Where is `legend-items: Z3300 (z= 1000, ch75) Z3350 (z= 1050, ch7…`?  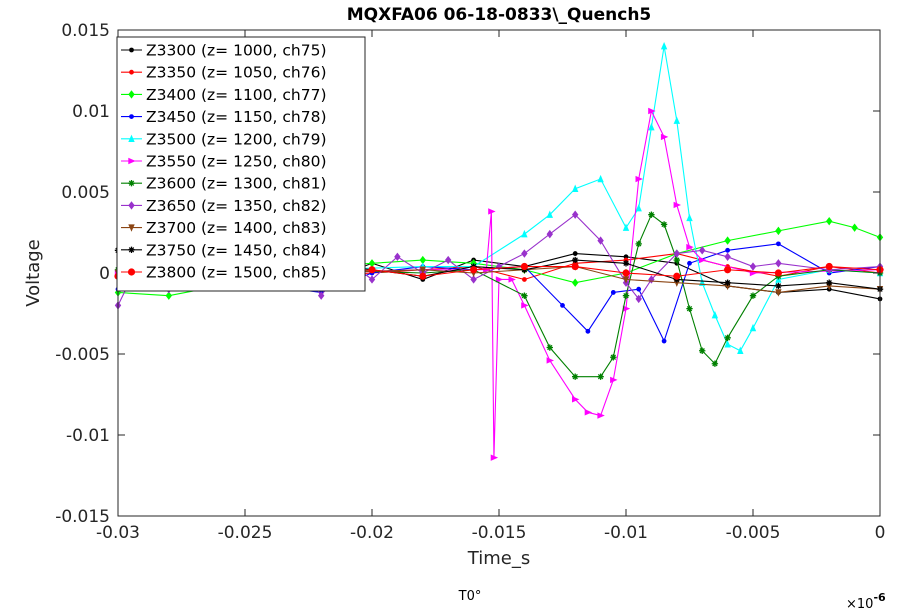
legend-items: Z3300 (z= 1000, ch75) Z3350 (z= 1050, ch7… is located at coordinates (224, 162).